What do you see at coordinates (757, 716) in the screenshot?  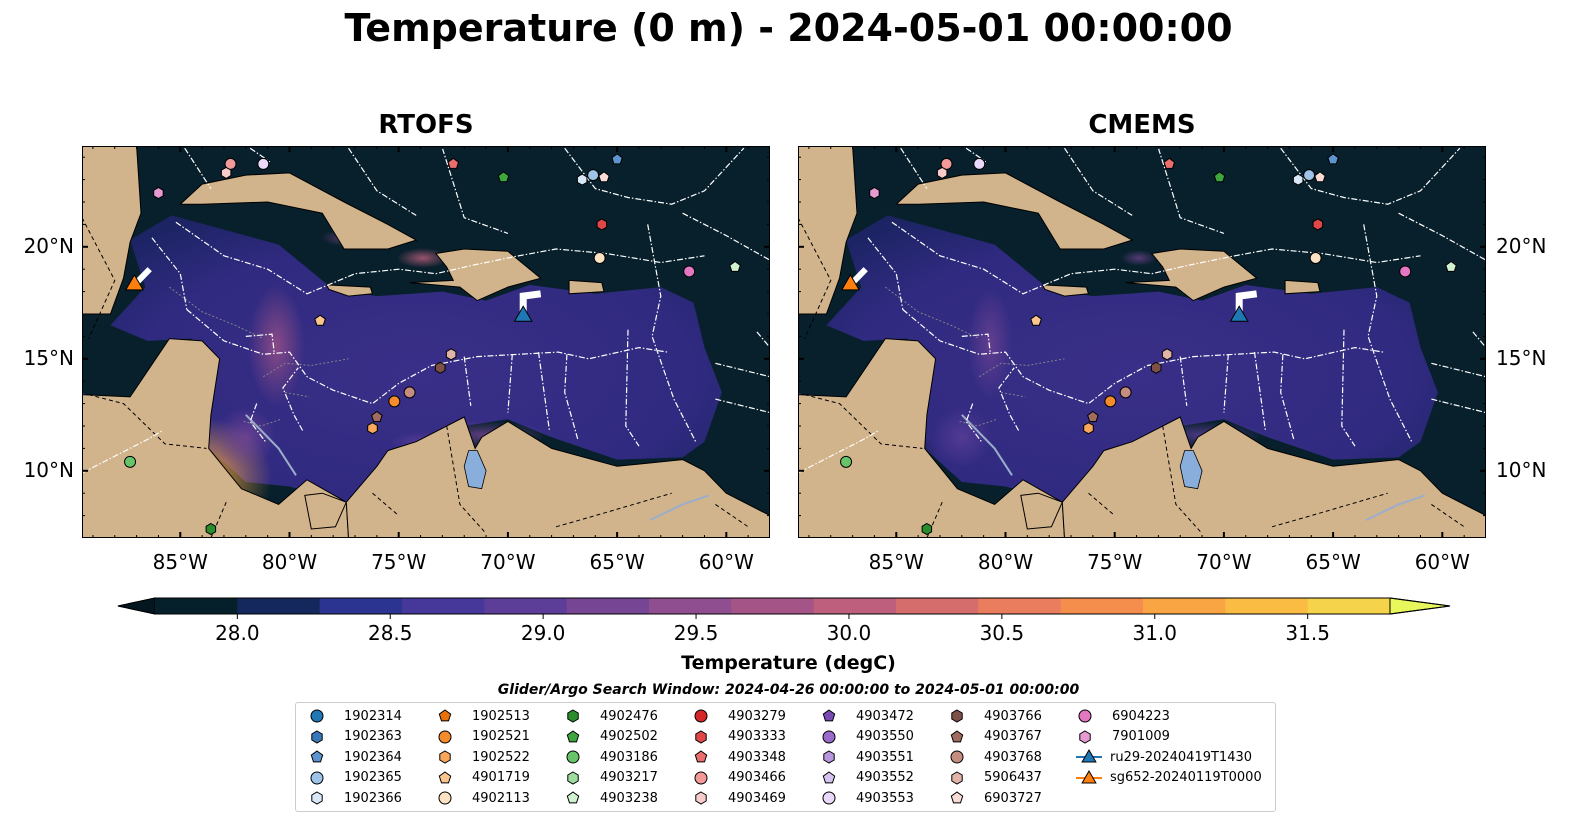 I see `legend-label: 4903279` at bounding box center [757, 716].